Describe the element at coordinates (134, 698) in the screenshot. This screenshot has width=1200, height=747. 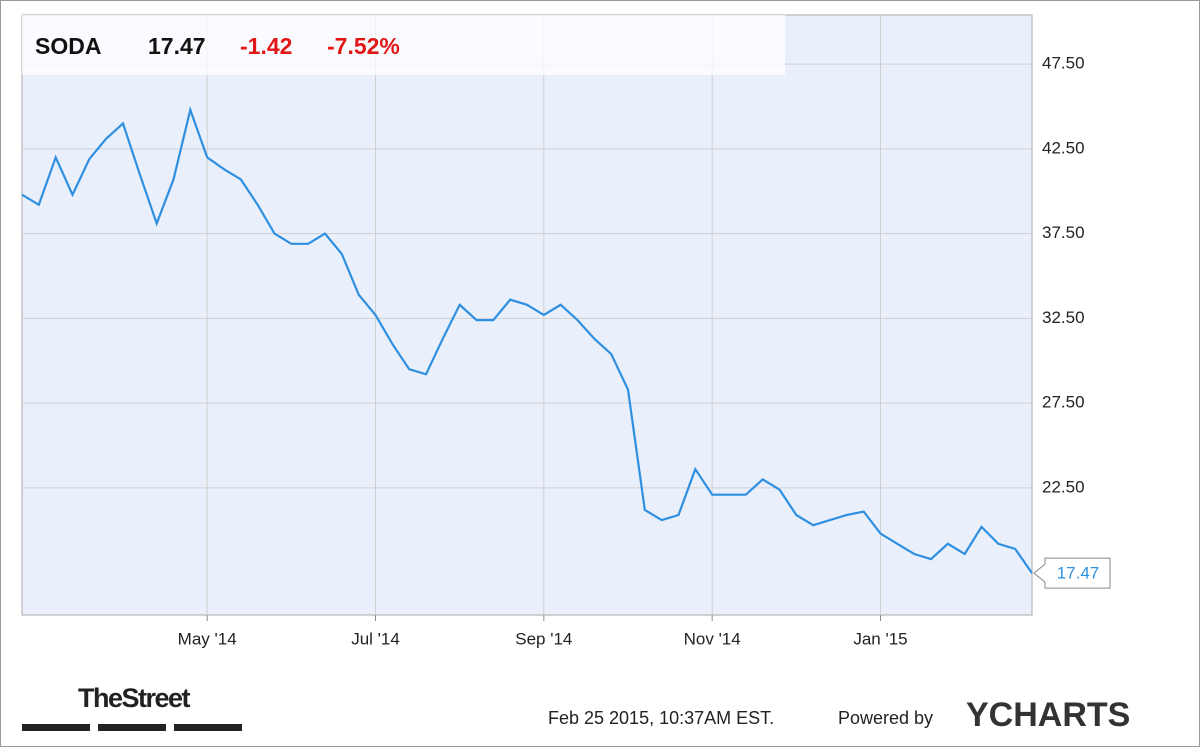
I see `source-logo: TheStreet` at that location.